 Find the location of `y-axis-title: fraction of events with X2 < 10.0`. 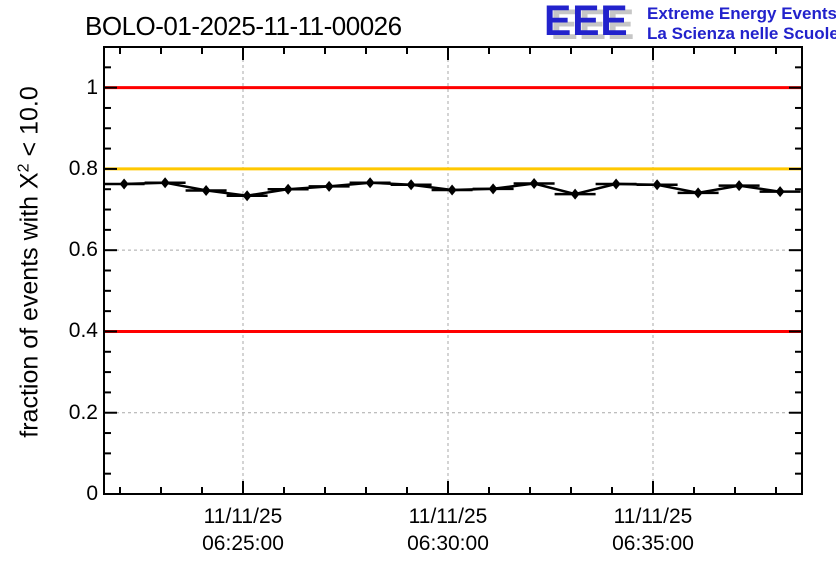

y-axis-title: fraction of events with X2 < 10.0 is located at coordinates (29, 262).